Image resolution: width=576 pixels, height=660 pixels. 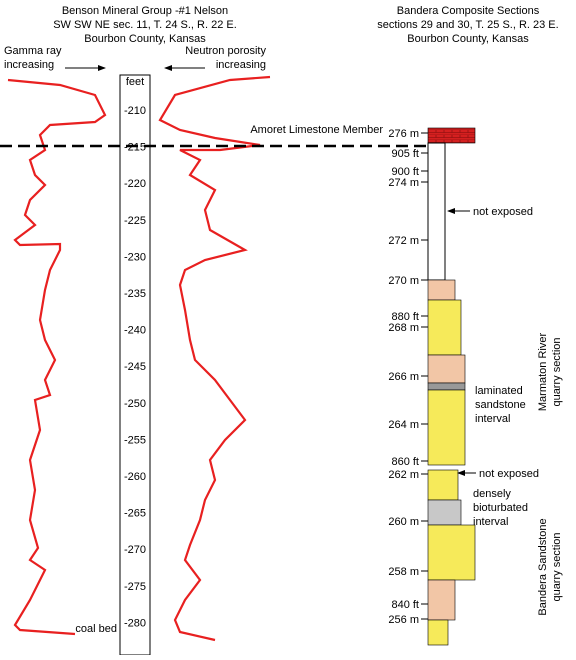 What do you see at coordinates (499, 391) in the screenshot?
I see `laminated-label: laminated` at bounding box center [499, 391].